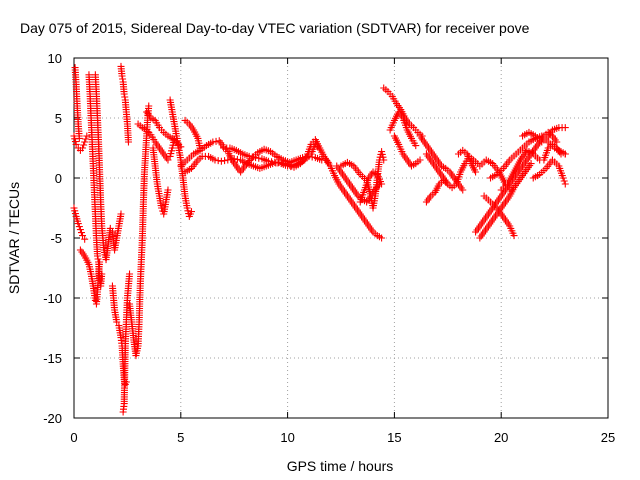 This screenshot has width=640, height=480. Describe the element at coordinates (14, 238) in the screenshot. I see `y-axis-label: SDTVAR / TECUs` at that location.